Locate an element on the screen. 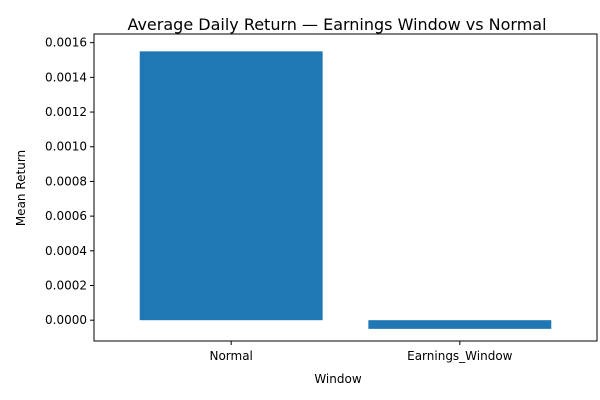 The height and width of the screenshot is (400, 600). y-tick-label: 0.0010 is located at coordinates (66, 147).